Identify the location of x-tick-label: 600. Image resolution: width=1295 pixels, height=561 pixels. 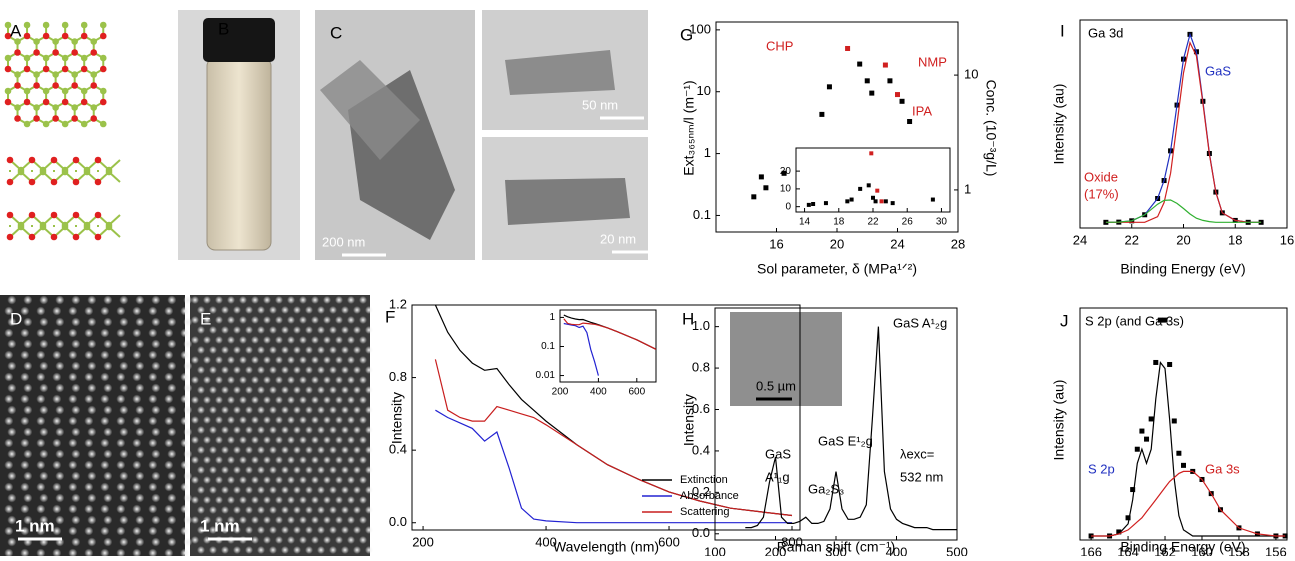
(669, 541).